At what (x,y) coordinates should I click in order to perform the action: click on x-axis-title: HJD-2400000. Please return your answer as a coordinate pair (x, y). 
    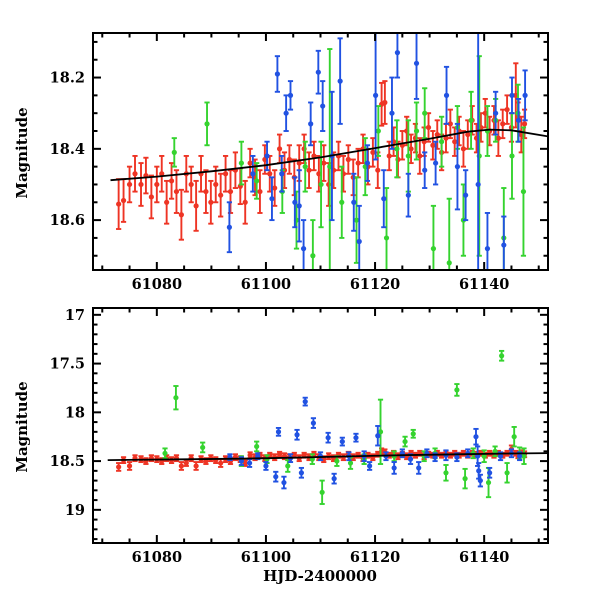
    Looking at the image, I should click on (320, 576).